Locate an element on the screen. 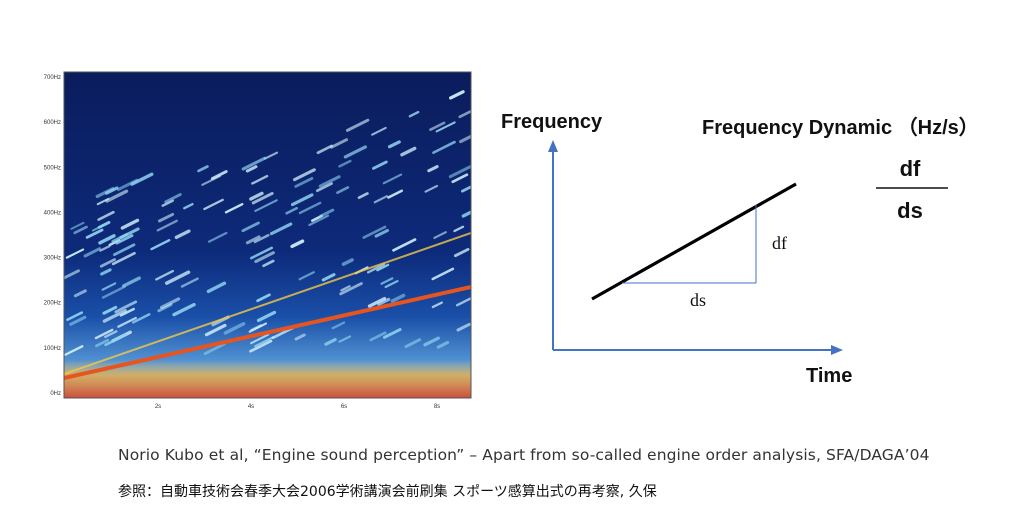  spectrogram-x-tick-label: 6s is located at coordinates (344, 407).